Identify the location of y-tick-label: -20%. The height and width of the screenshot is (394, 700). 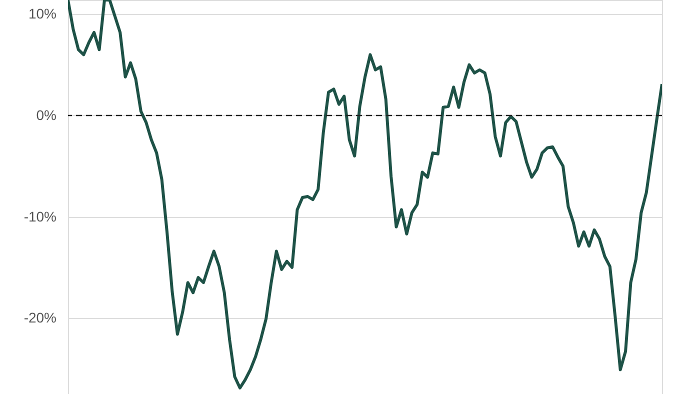
(40, 318).